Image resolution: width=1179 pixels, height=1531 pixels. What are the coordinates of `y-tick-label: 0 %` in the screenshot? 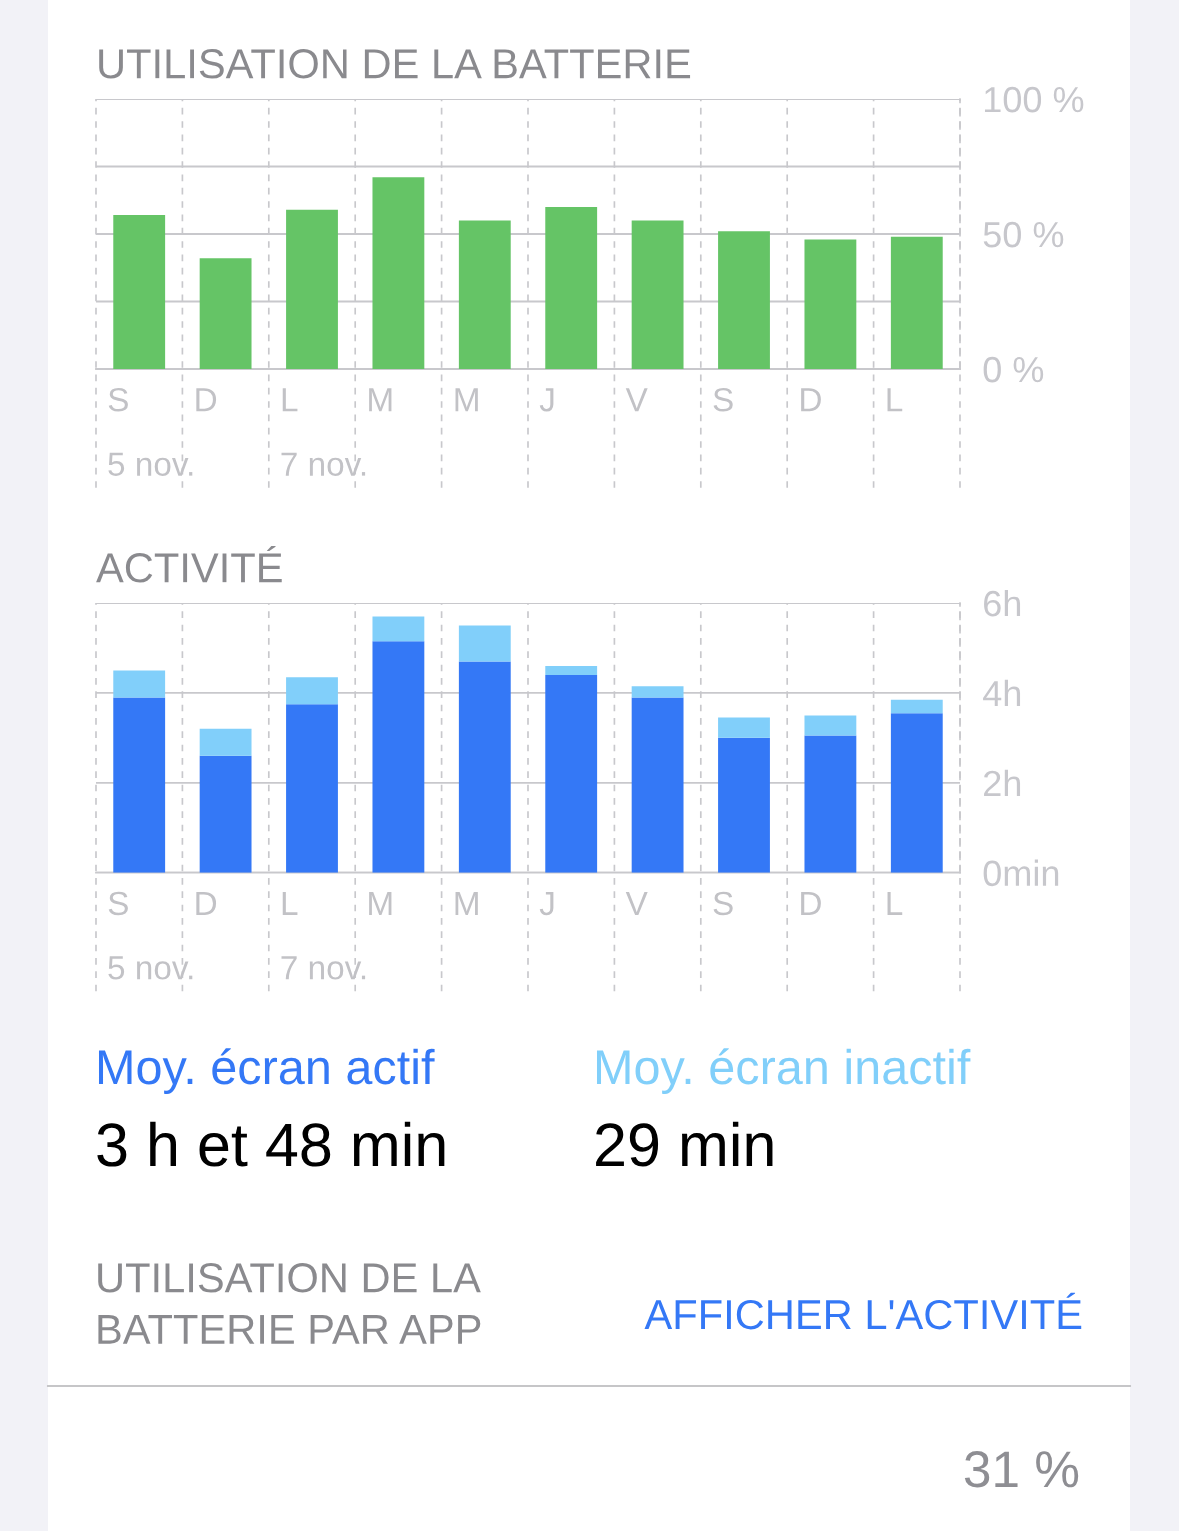 It's located at (1013, 369).